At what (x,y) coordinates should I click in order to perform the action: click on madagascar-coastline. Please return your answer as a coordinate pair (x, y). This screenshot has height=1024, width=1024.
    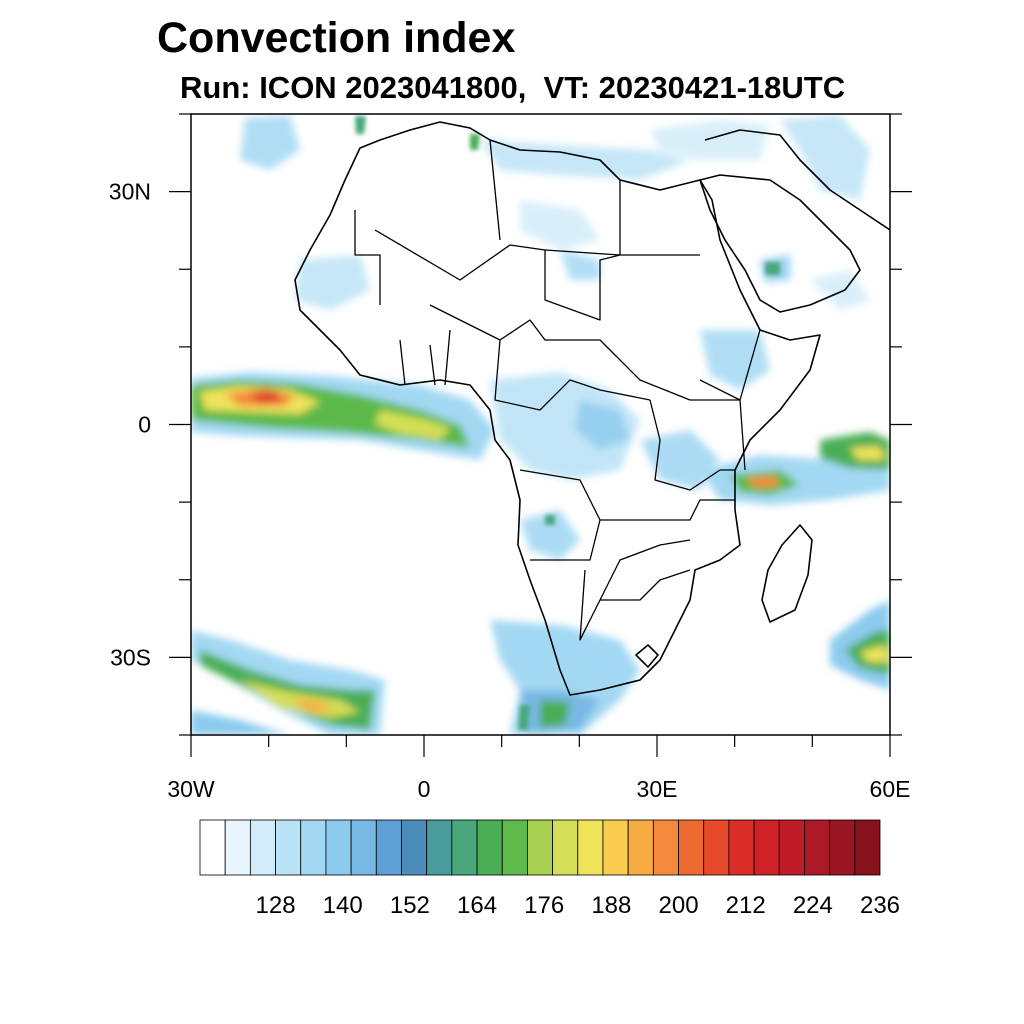
    Looking at the image, I should click on (787, 573).